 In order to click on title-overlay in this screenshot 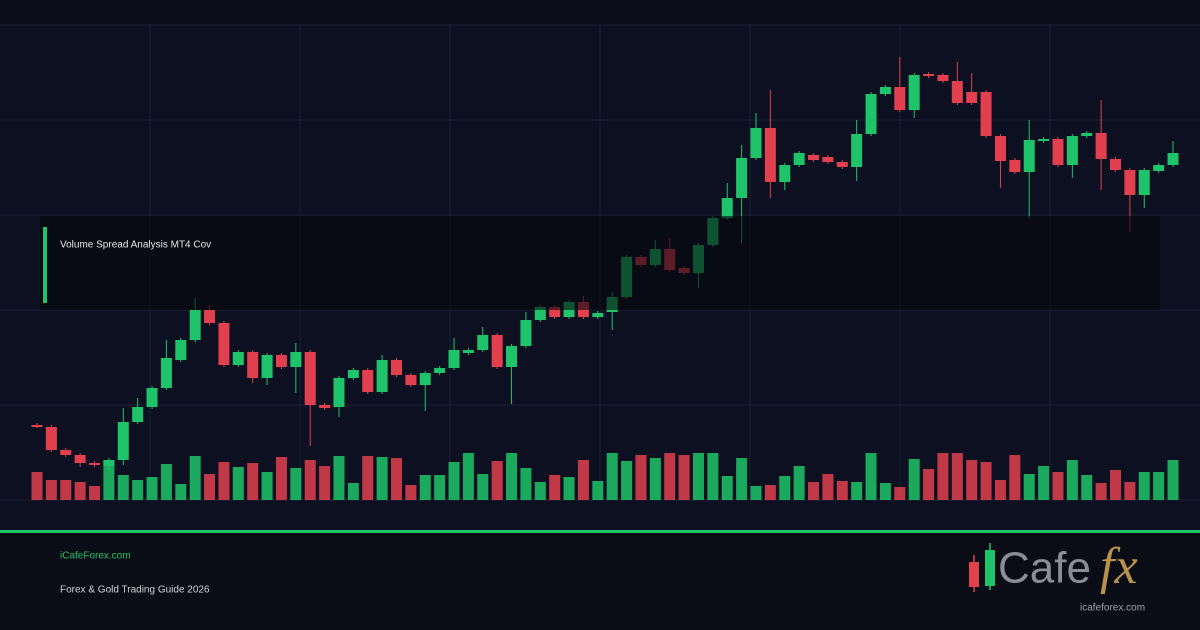, I will do `click(600, 263)`.